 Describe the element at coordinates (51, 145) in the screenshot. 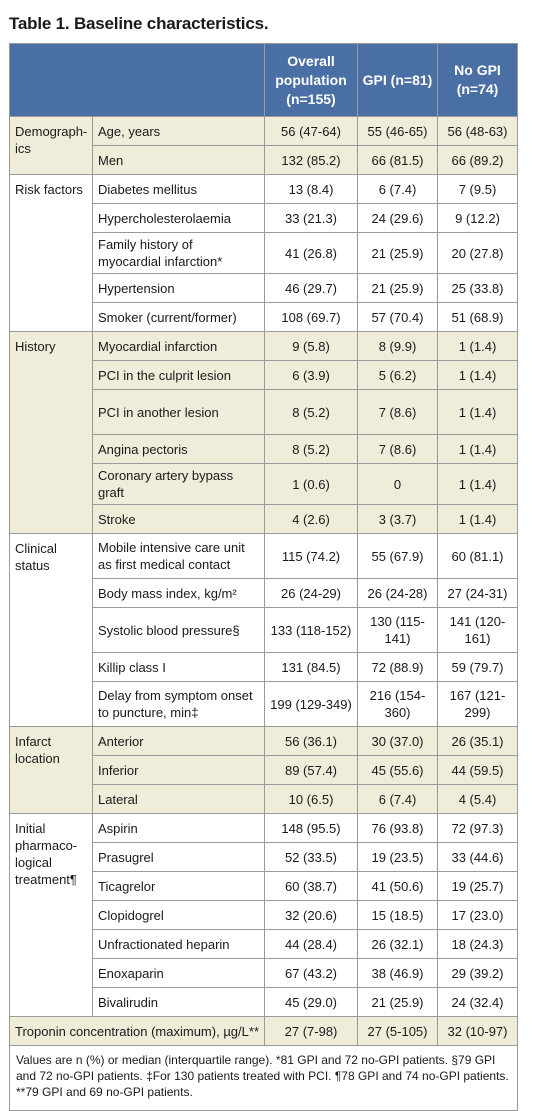

I see `group-label: Demograph-ics` at that location.